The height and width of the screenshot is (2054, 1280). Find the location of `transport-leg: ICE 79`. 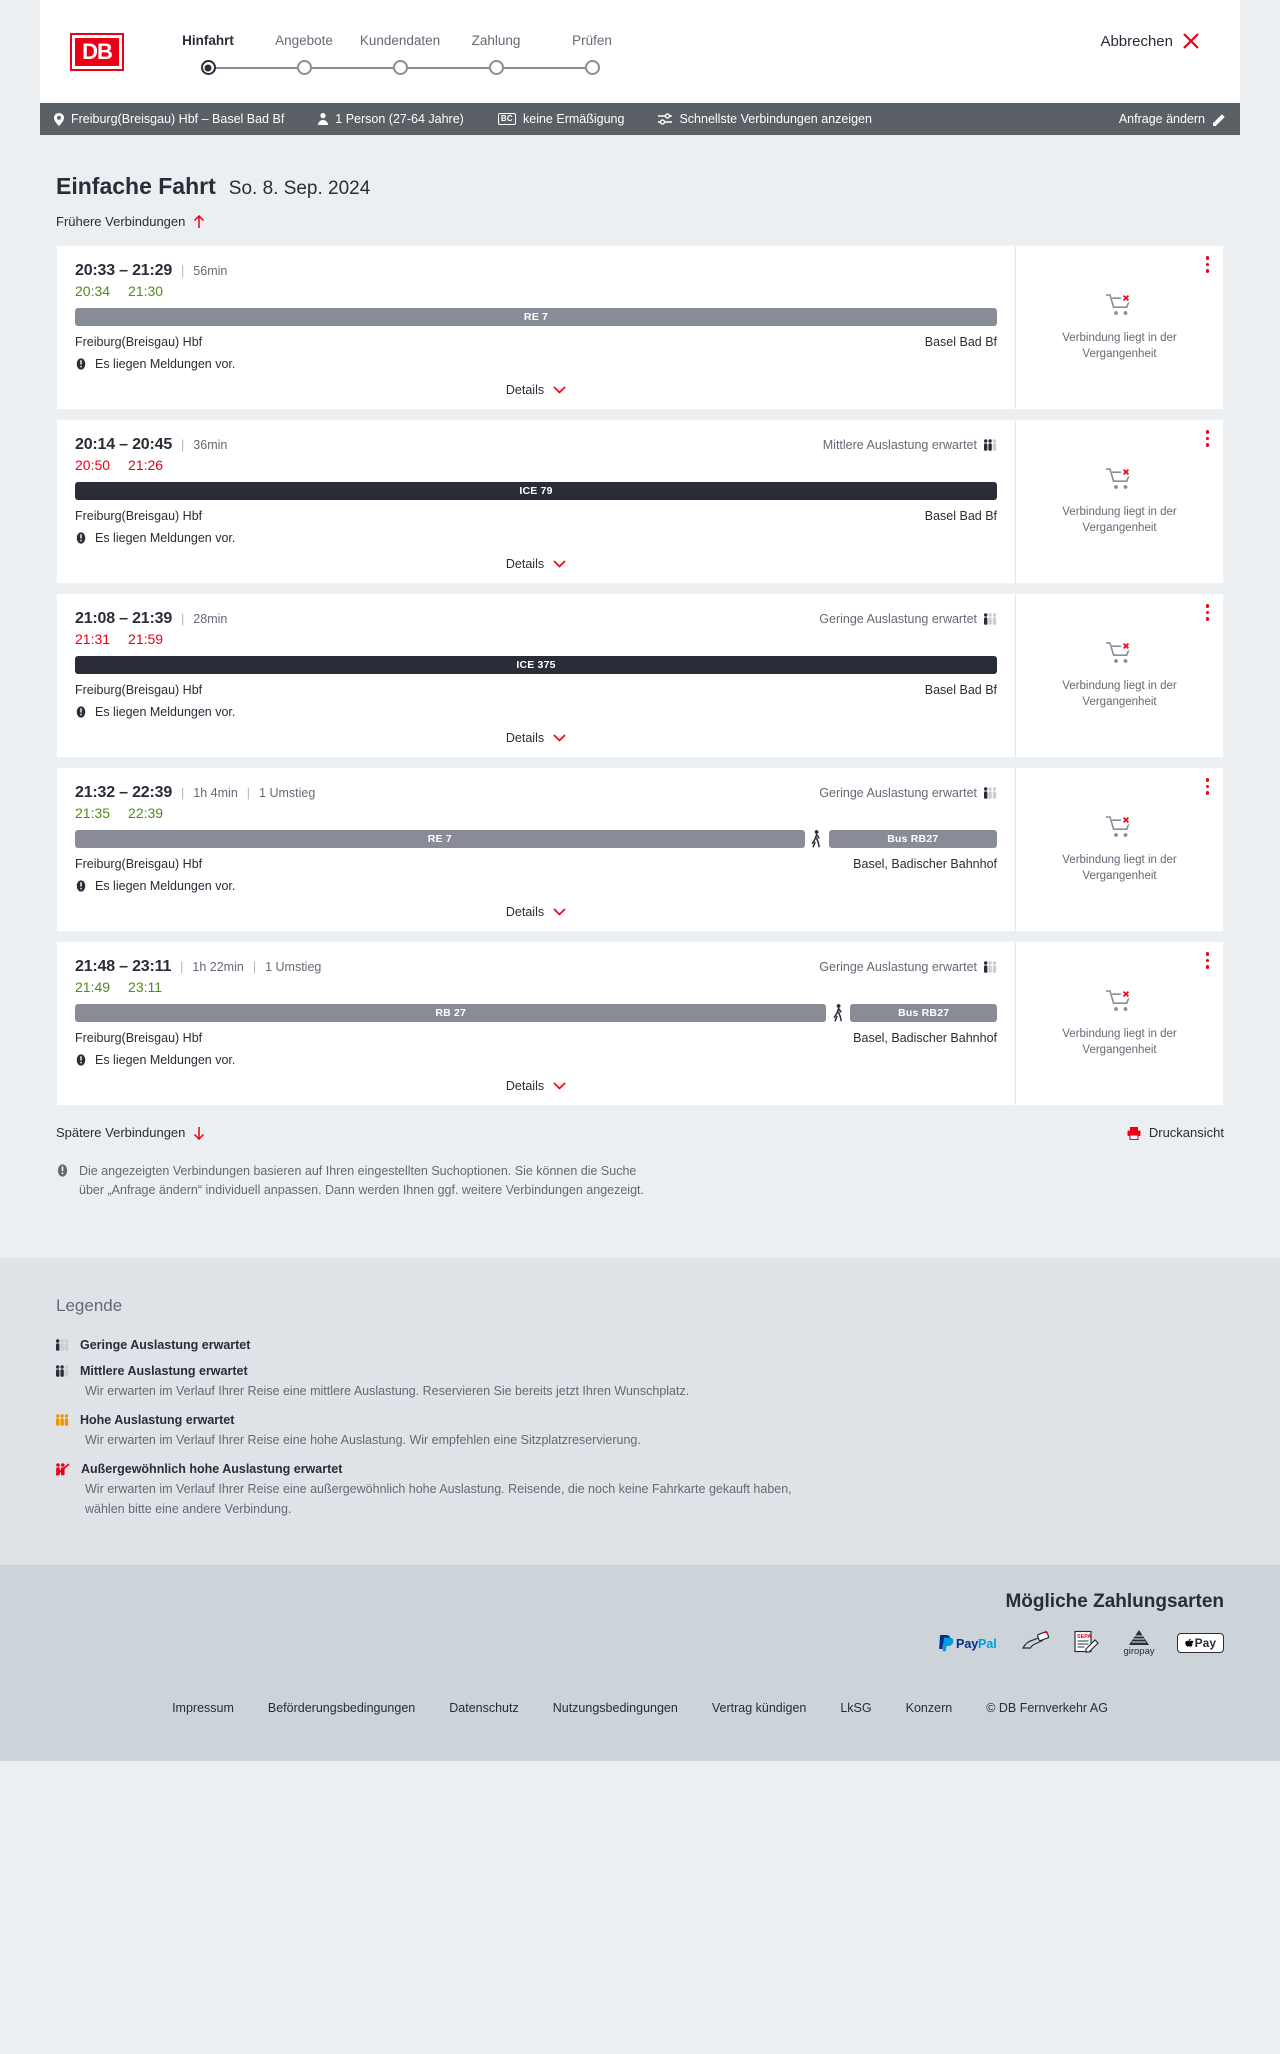

transport-leg: ICE 79 is located at coordinates (536, 491).